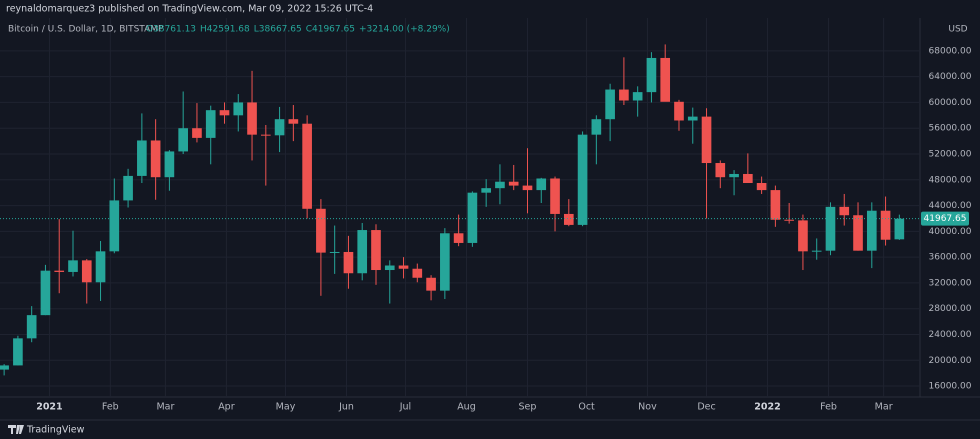  Describe the element at coordinates (528, 407) in the screenshot. I see `x-tick-label: Sep` at that location.